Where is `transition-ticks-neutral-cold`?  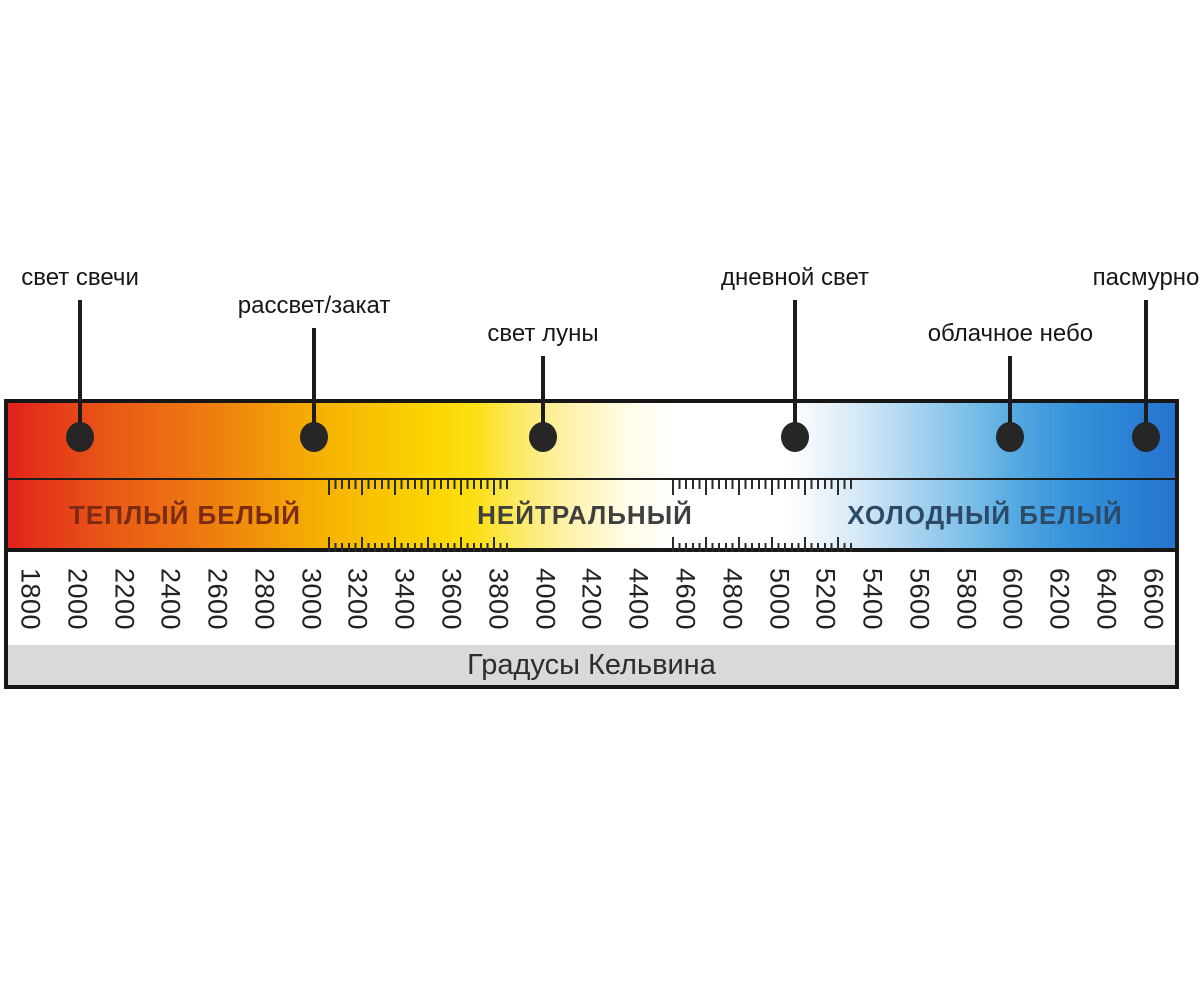 transition-ticks-neutral-cold is located at coordinates (764, 477).